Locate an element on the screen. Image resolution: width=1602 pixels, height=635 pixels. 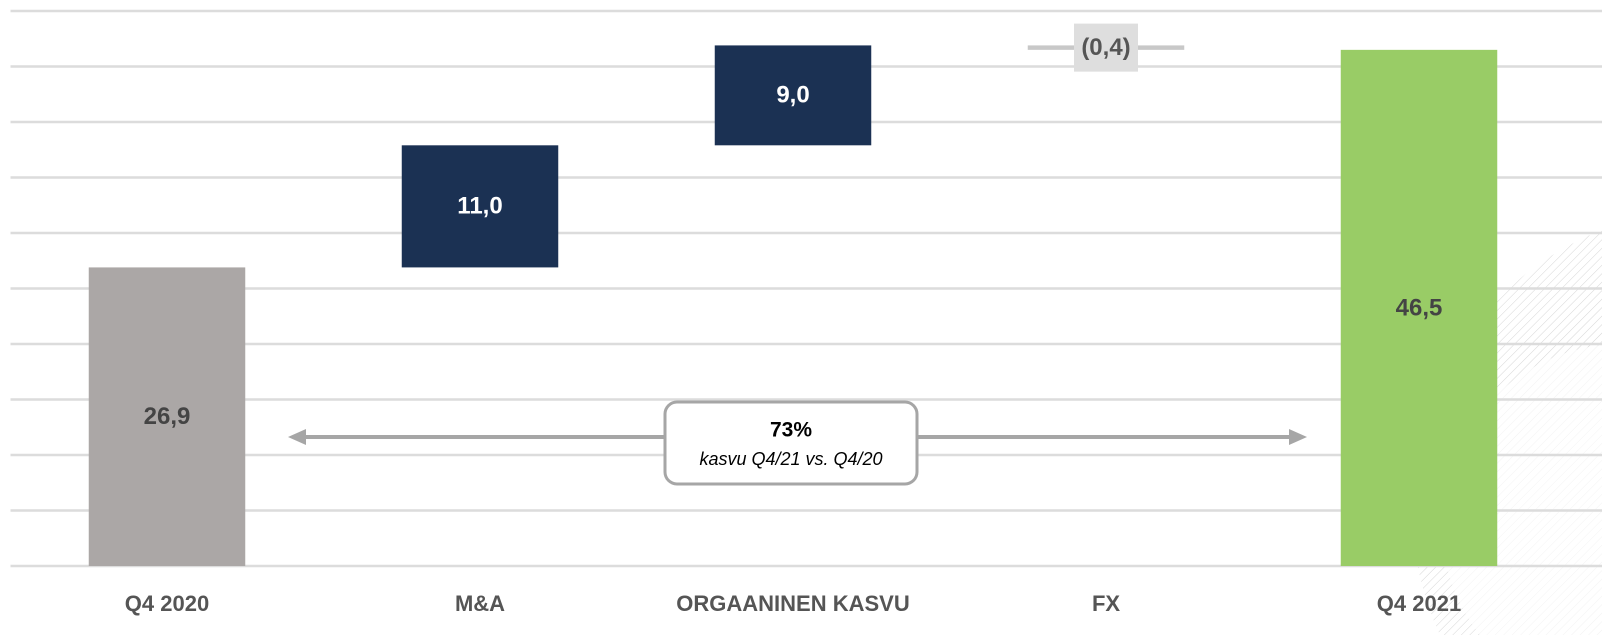
value-label: 11,0 is located at coordinates (479, 206).